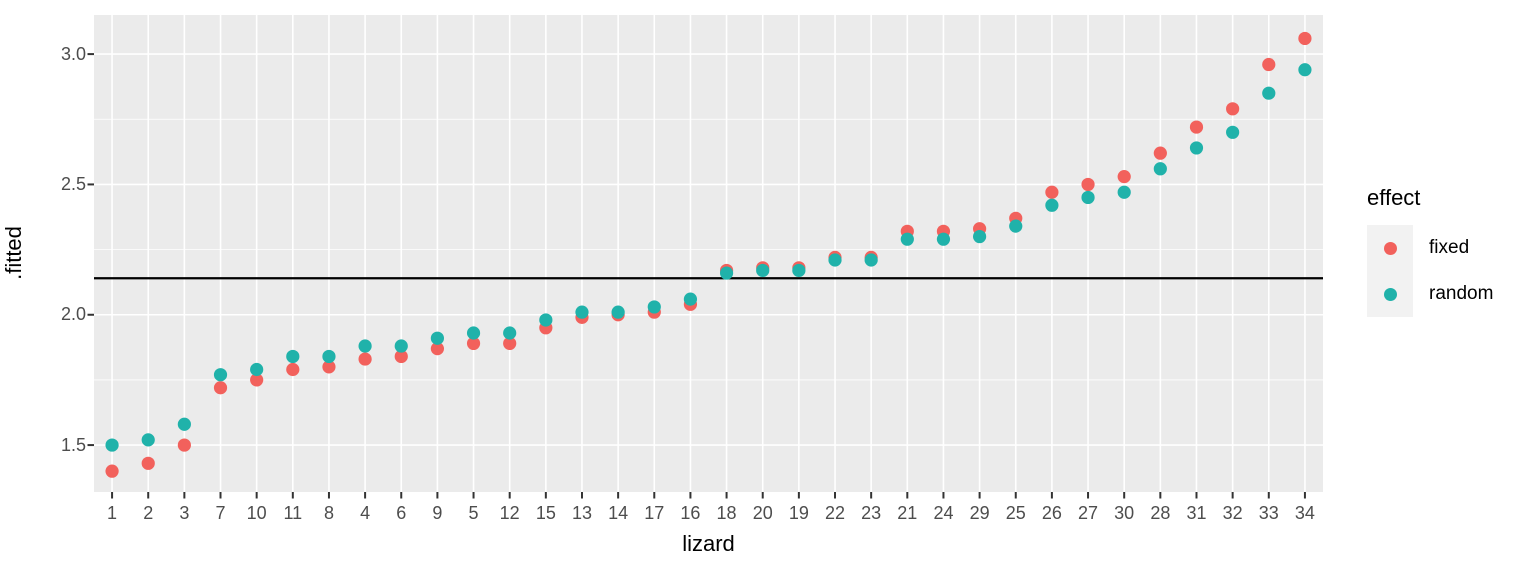 The height and width of the screenshot is (576, 1536). What do you see at coordinates (1461, 293) in the screenshot?
I see `legend-label-random: random` at bounding box center [1461, 293].